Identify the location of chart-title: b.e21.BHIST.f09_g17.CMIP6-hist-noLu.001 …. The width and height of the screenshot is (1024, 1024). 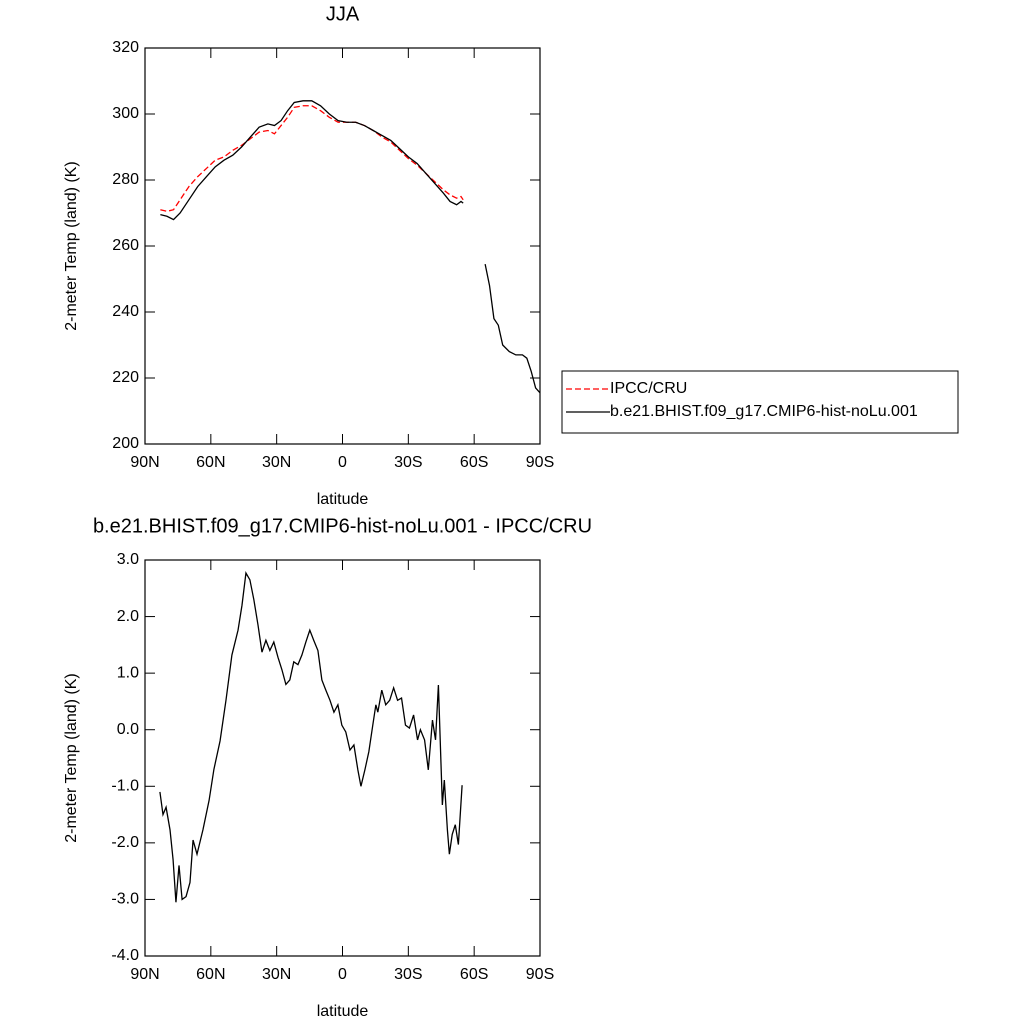
(342, 526).